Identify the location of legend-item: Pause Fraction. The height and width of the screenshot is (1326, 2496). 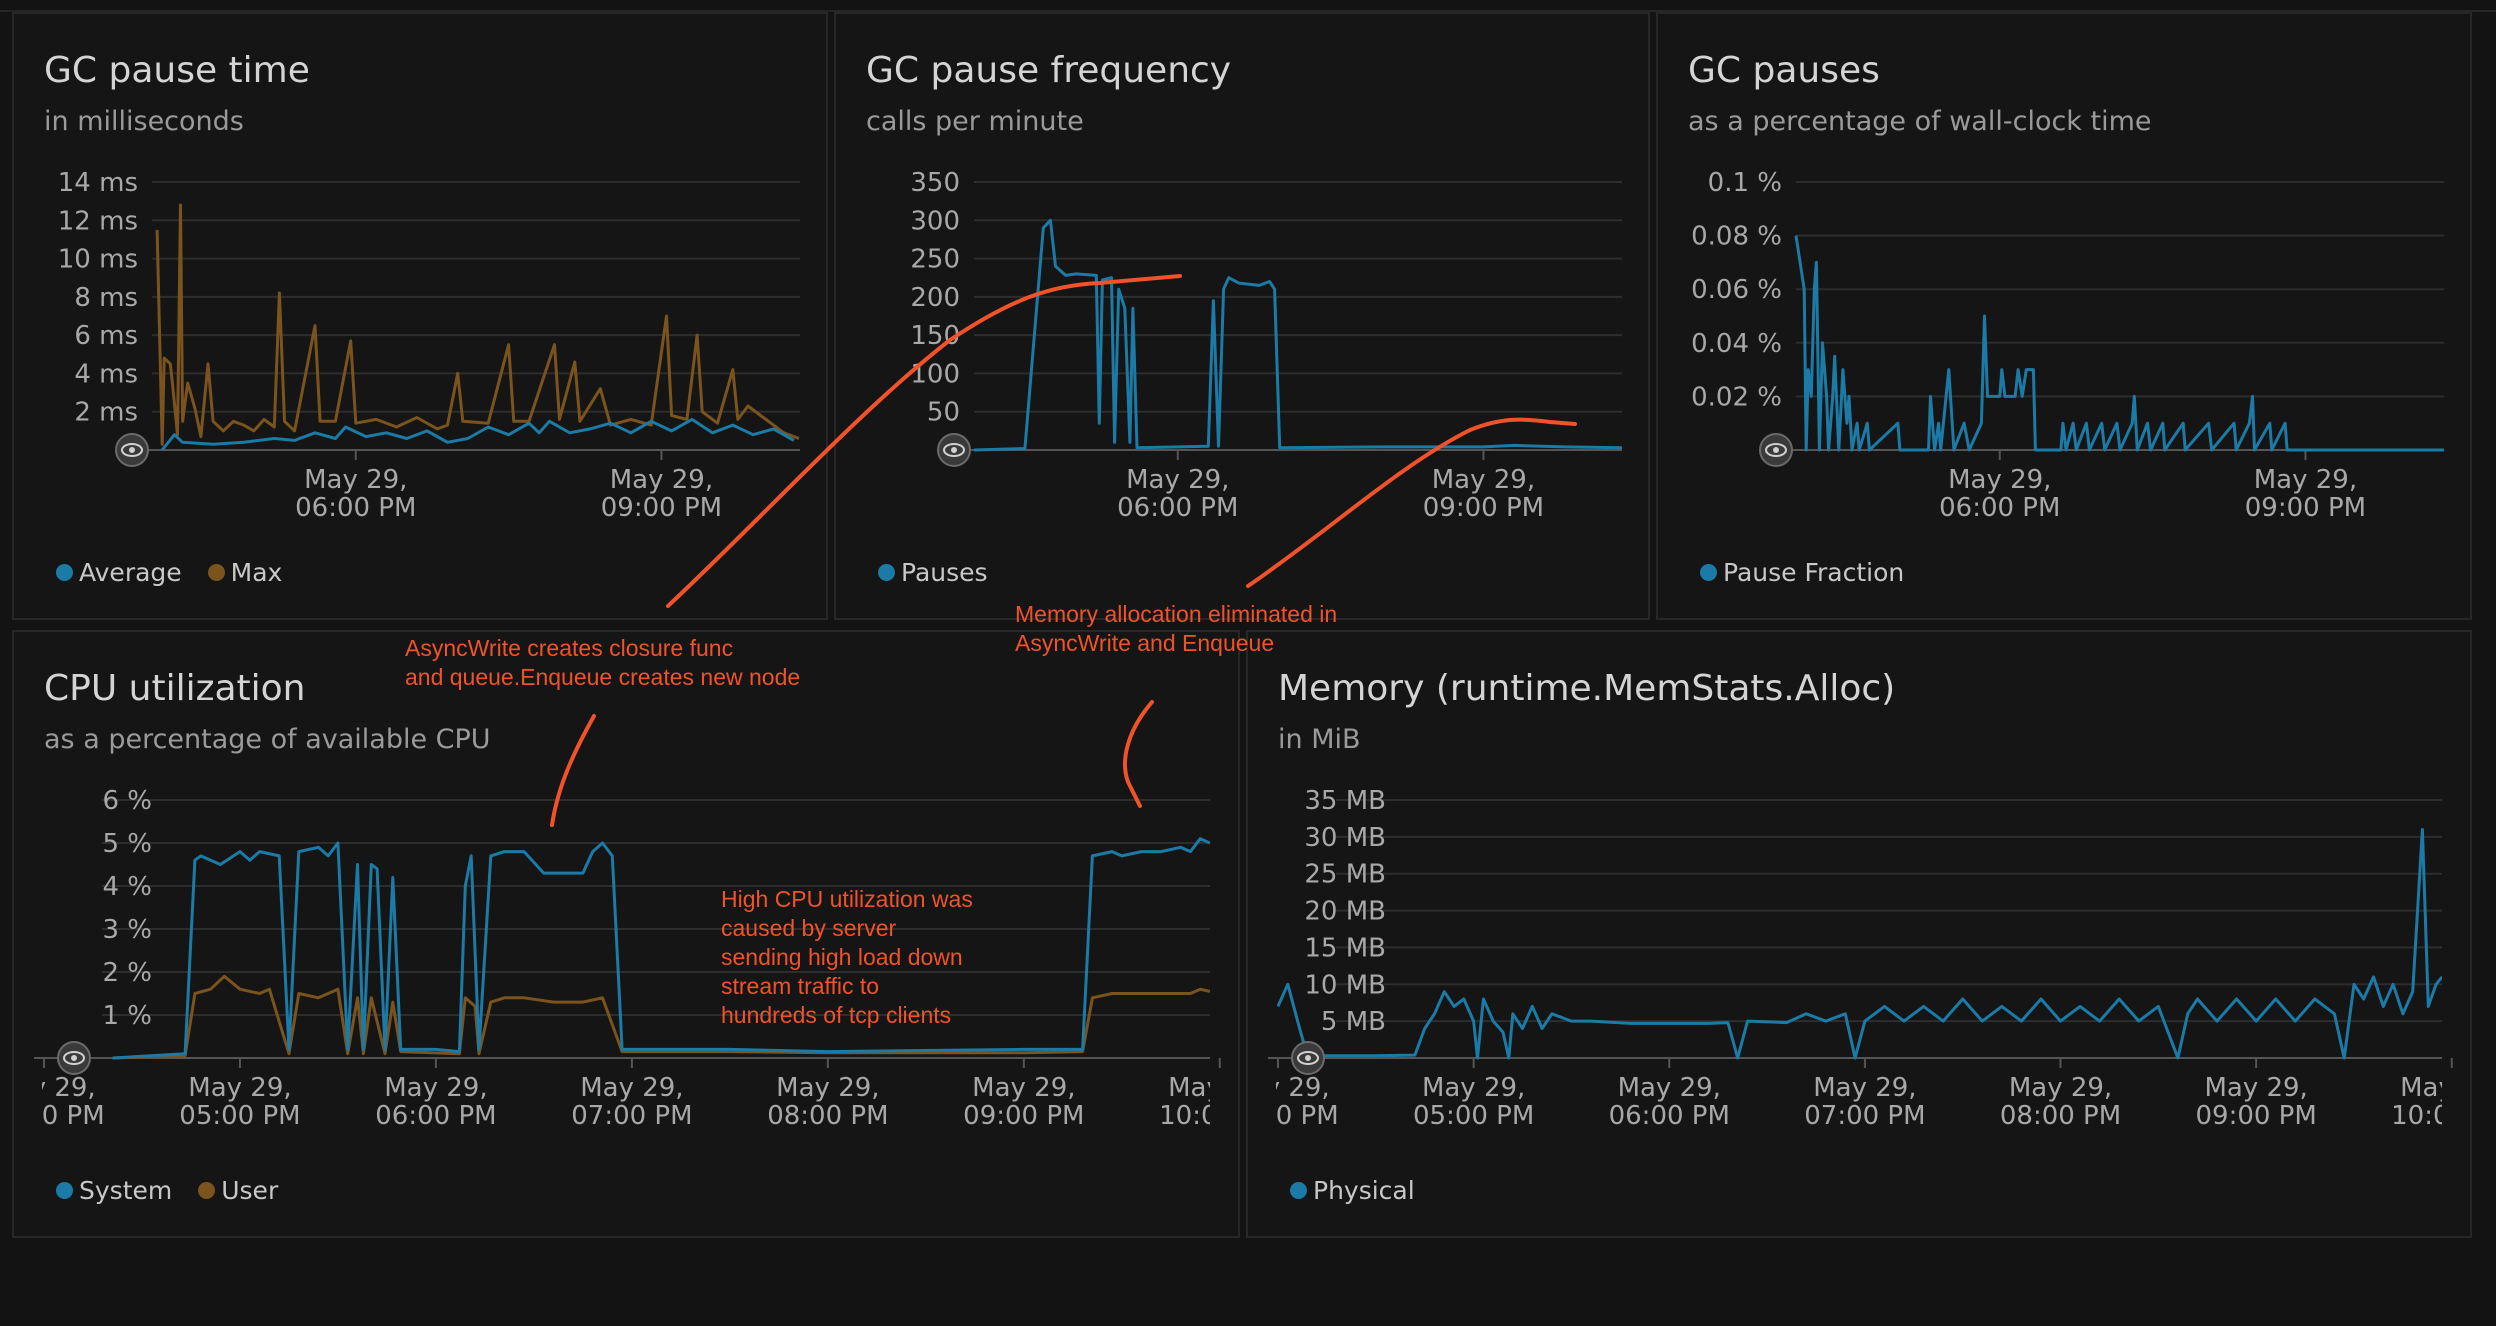
(1802, 572).